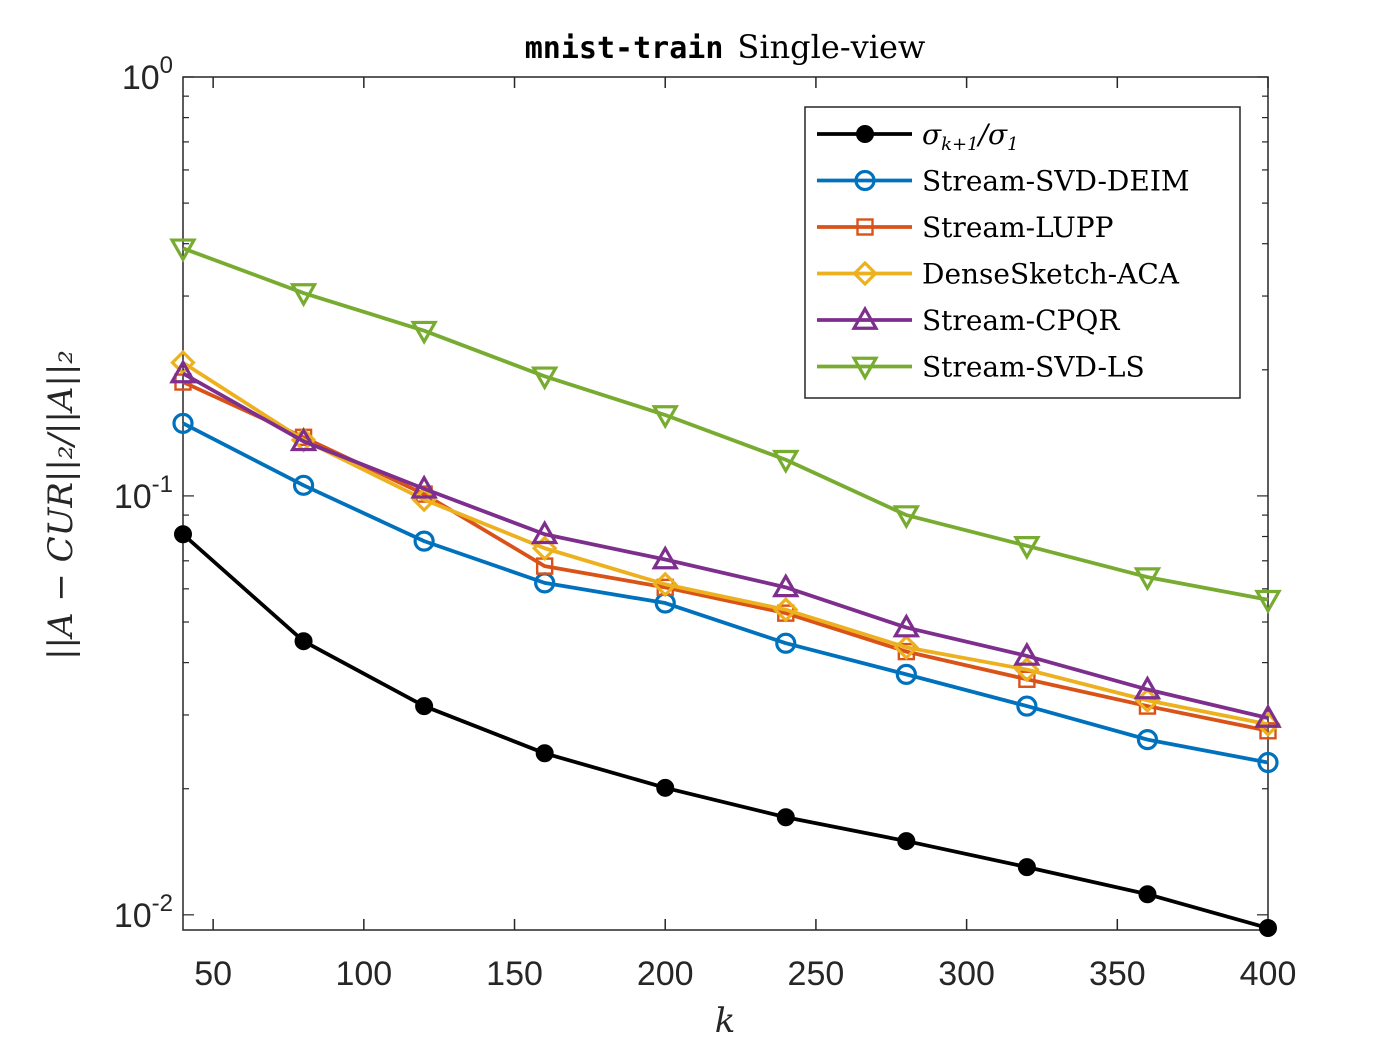 The height and width of the screenshot is (1050, 1400). I want to click on x-tick-label: 350, so click(1117, 974).